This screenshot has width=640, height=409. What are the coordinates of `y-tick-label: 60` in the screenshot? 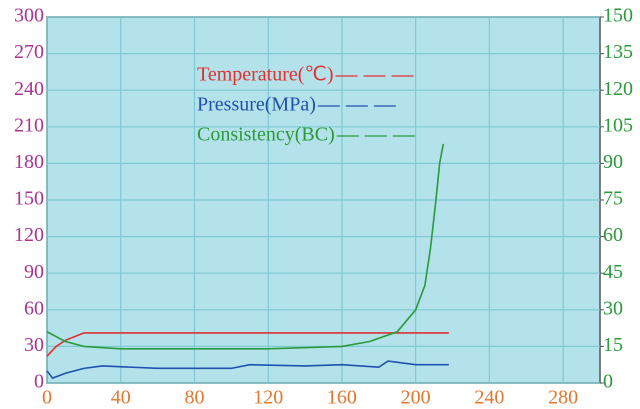 It's located at (34, 308).